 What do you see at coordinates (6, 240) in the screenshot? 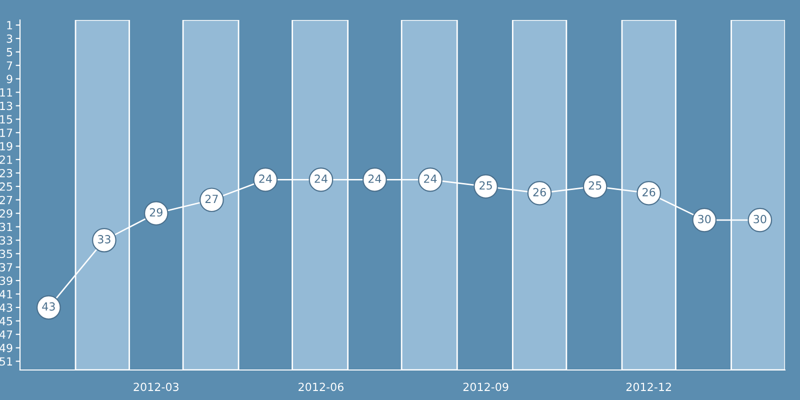
I see `y-tick-label: 33` at bounding box center [6, 240].